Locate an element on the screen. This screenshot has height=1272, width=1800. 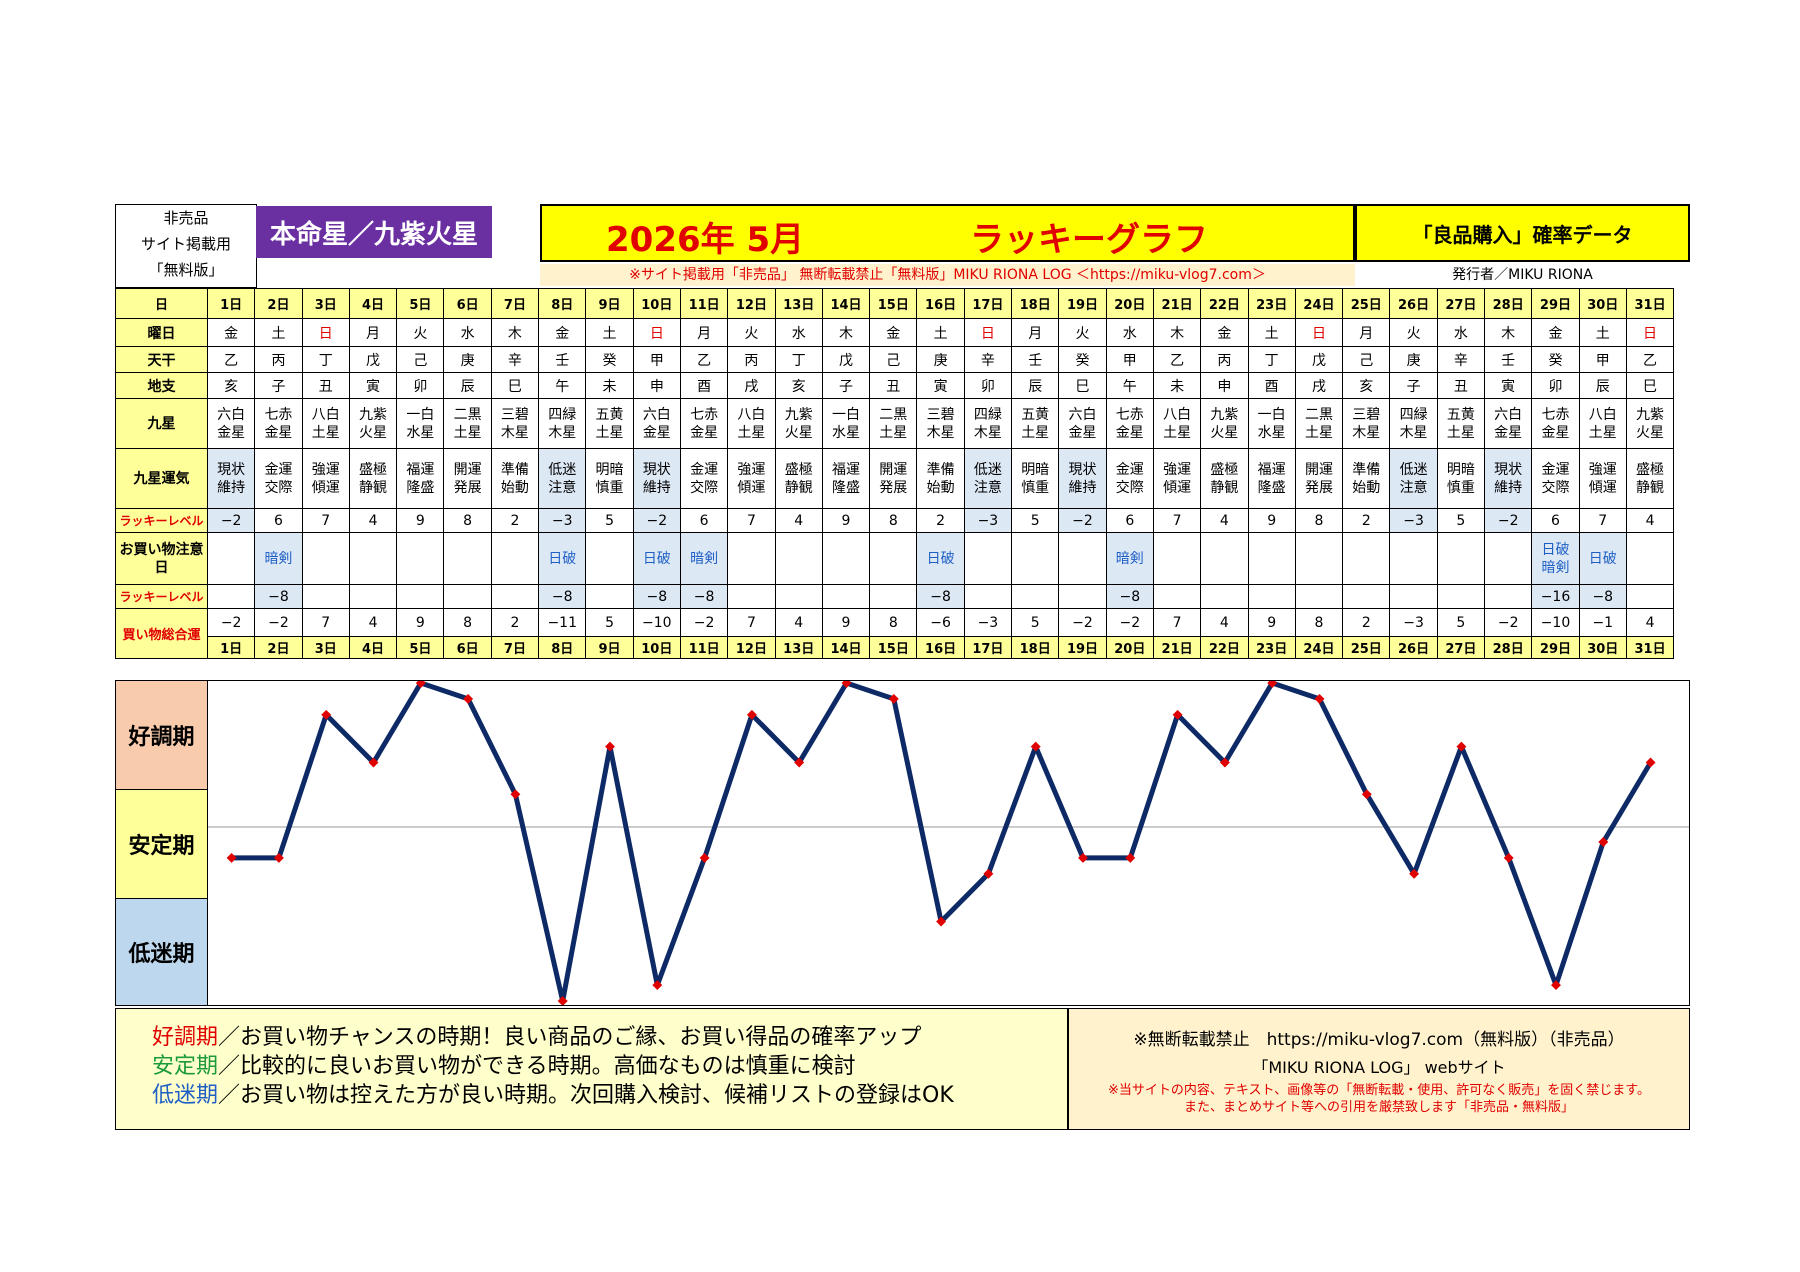
kyusei-cell: 八白 土星 is located at coordinates (1177, 423).